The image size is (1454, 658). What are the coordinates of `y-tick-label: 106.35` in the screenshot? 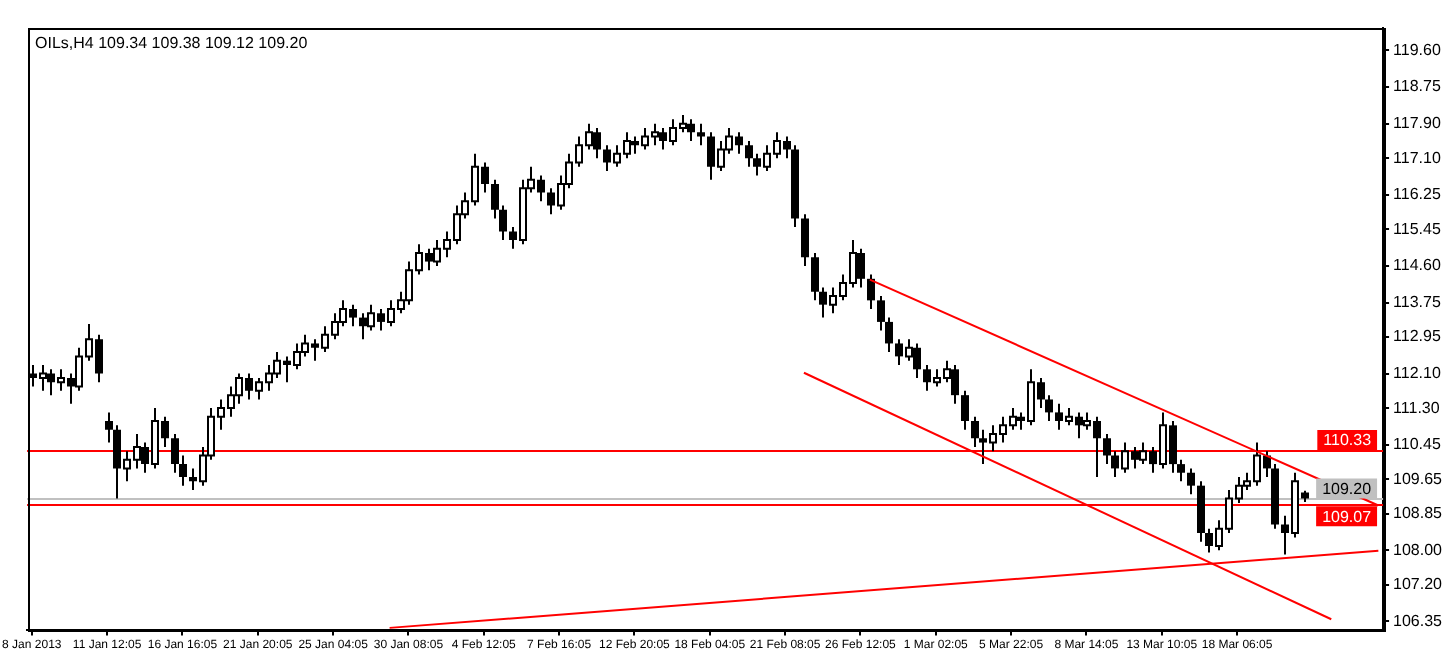 It's located at (1418, 620).